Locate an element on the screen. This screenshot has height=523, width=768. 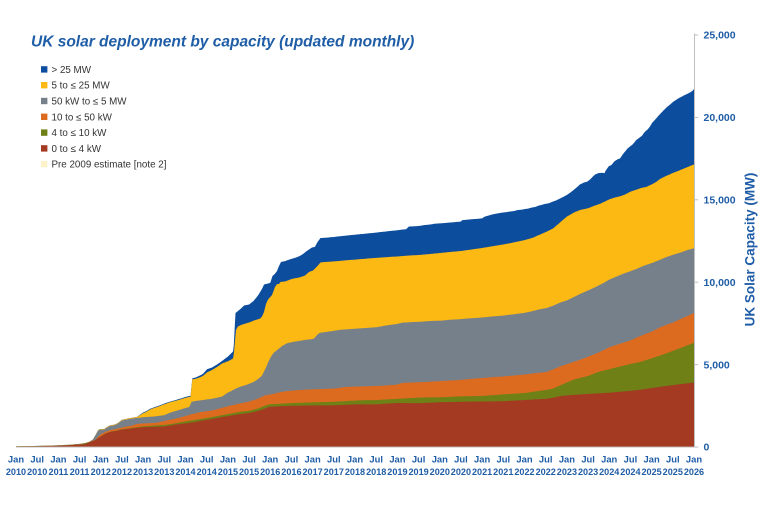
svg-text: 5,000 is located at coordinates (717, 365).